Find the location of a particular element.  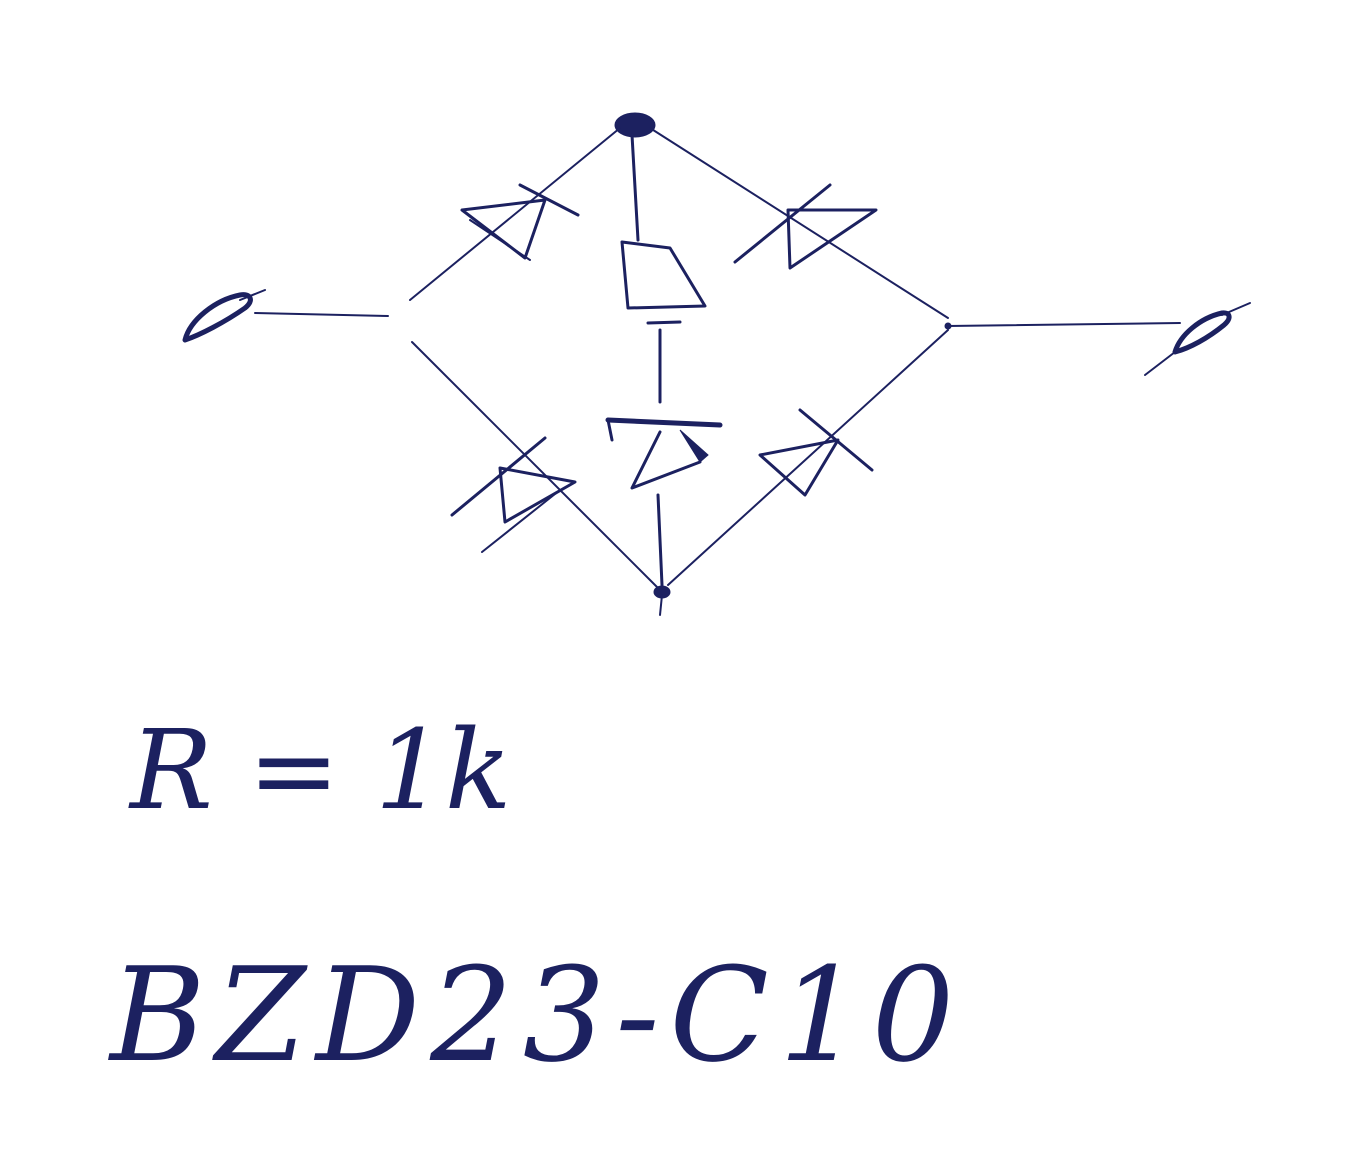

wire-bottom-to-right is located at coordinates (808, 457).